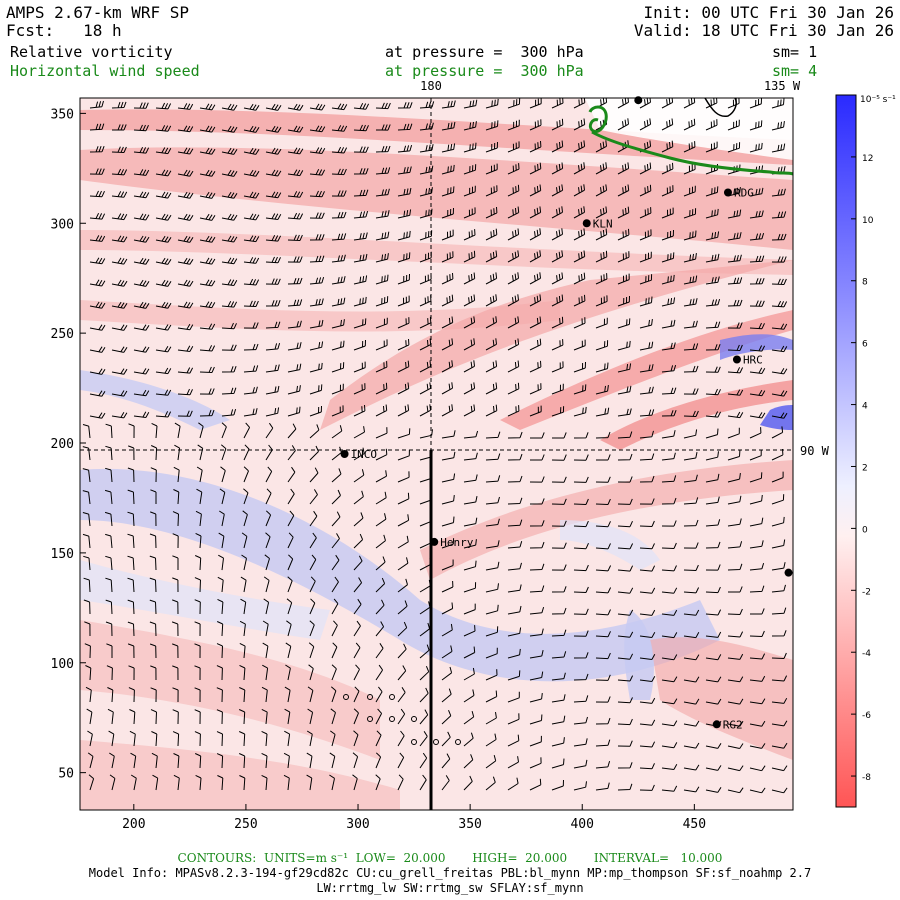 This screenshot has height=900, width=900. Describe the element at coordinates (795, 52) in the screenshot. I see `smoothing-1: sm= 1` at that location.